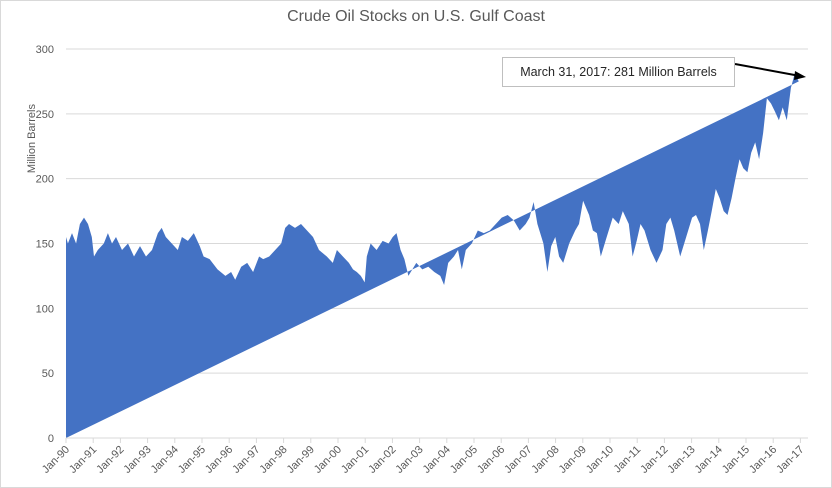 This screenshot has height=488, width=832. What do you see at coordinates (355, 460) in the screenshot?
I see `x-tick-label: Jan-01` at bounding box center [355, 460].